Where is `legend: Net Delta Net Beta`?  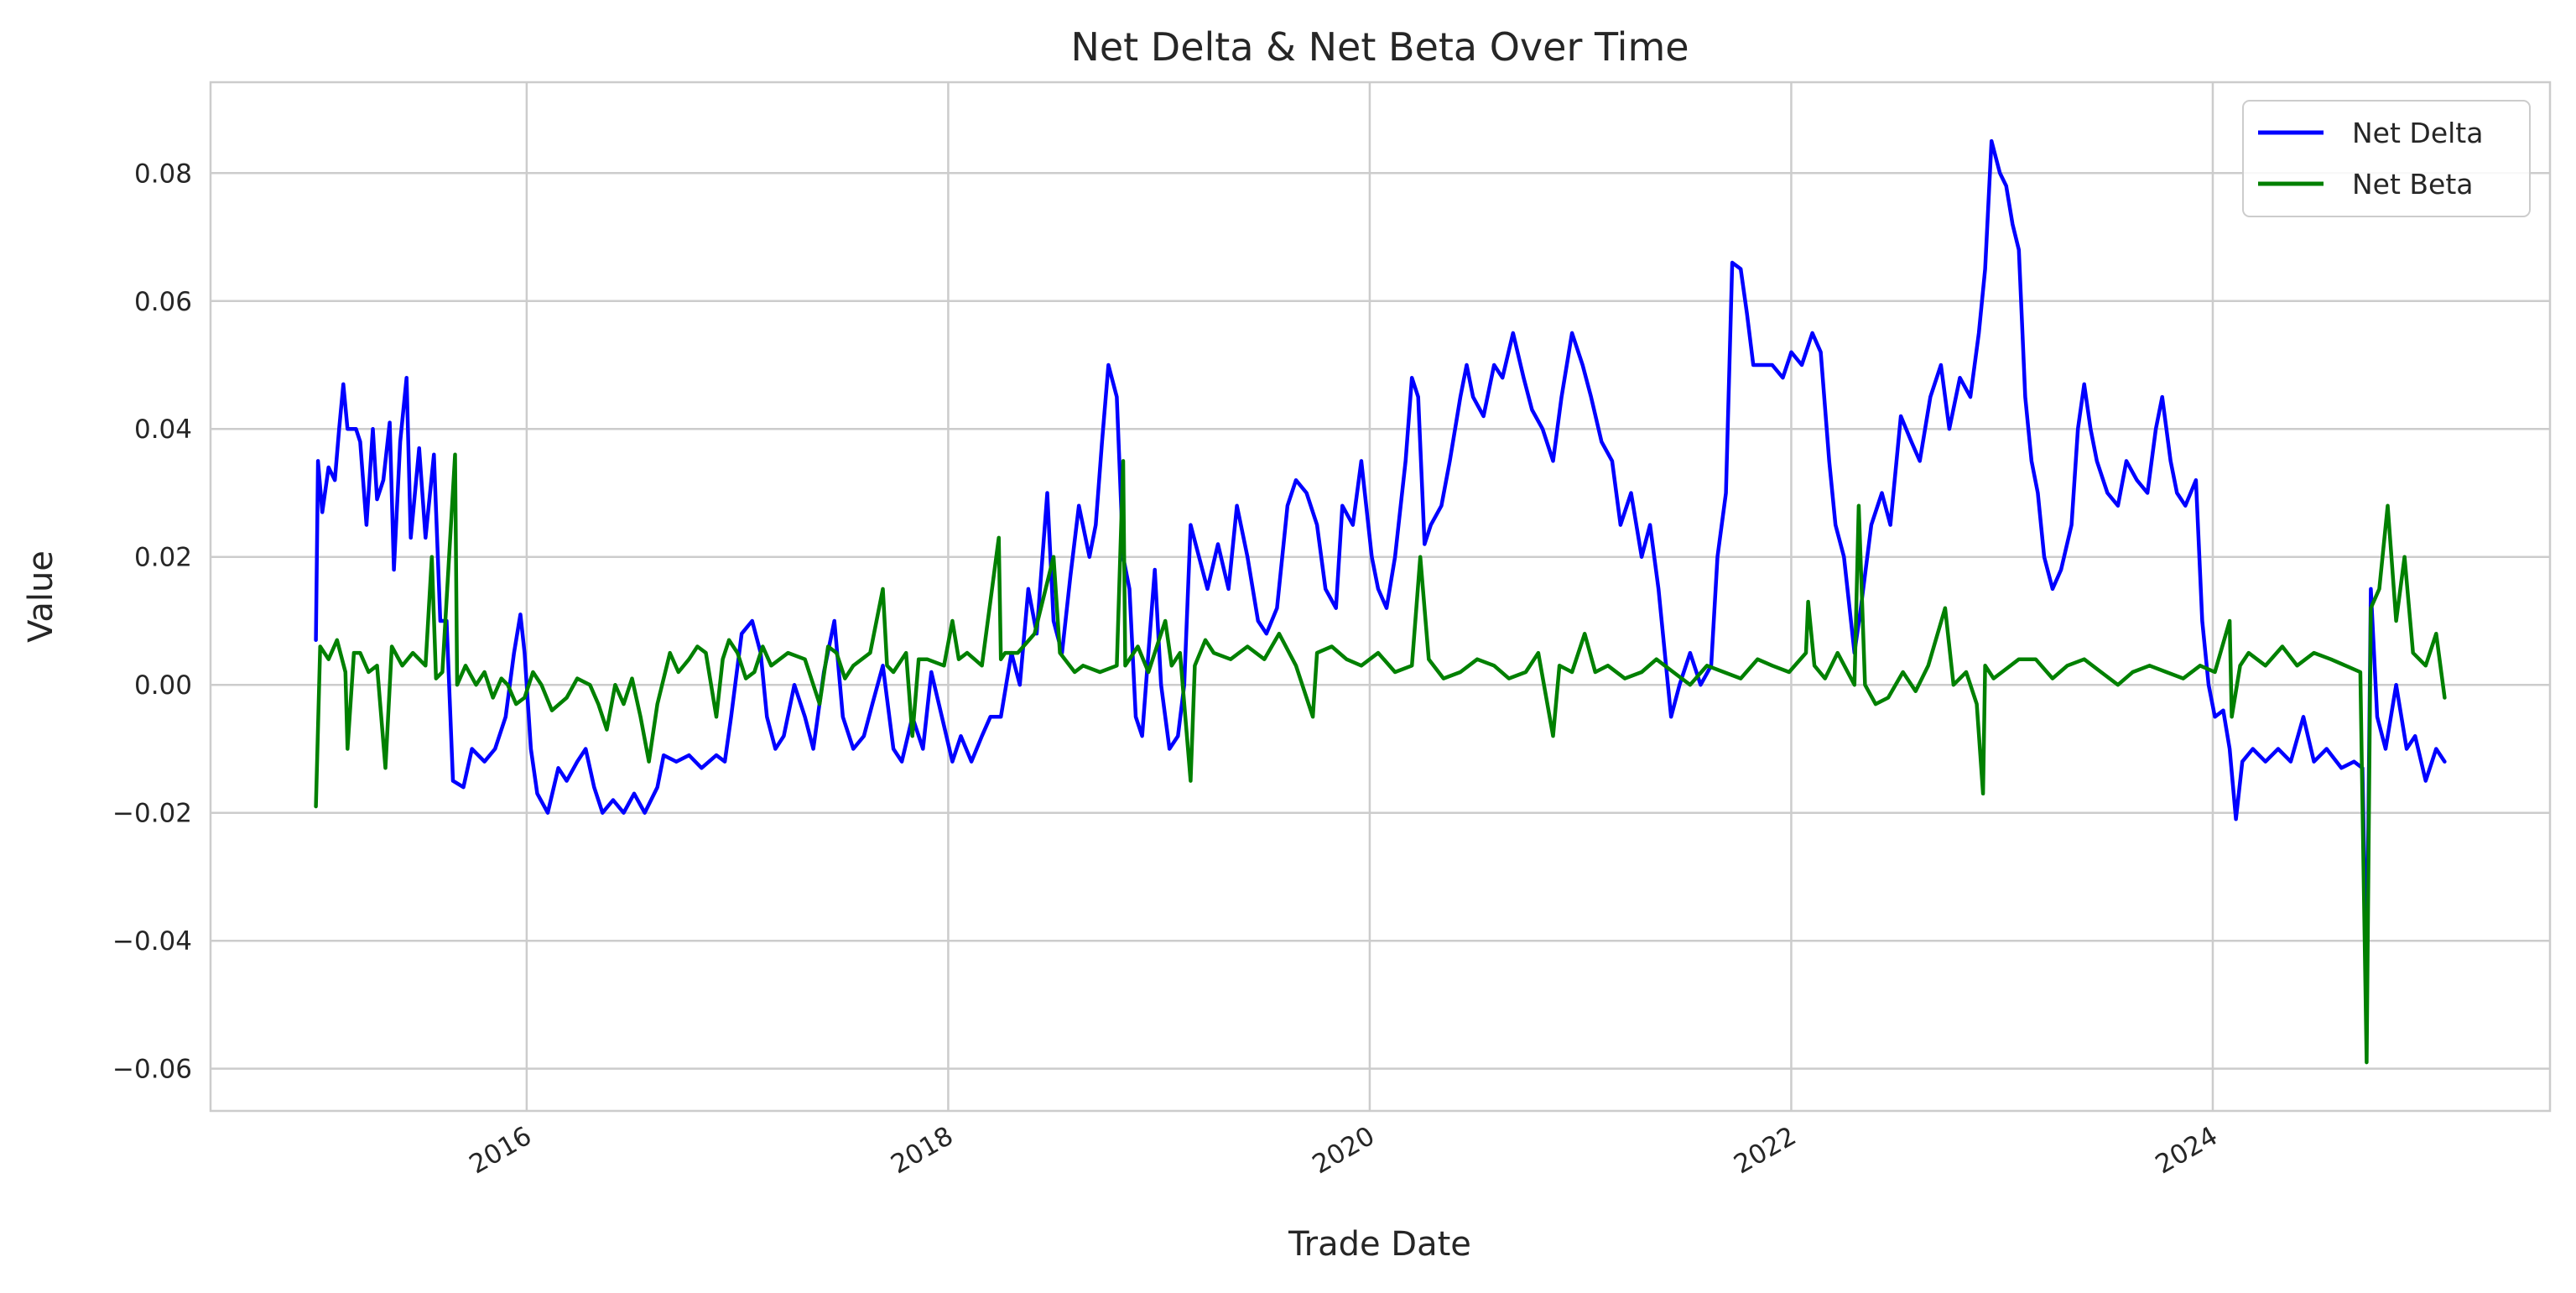
legend: Net Delta Net Beta is located at coordinates (2386, 158).